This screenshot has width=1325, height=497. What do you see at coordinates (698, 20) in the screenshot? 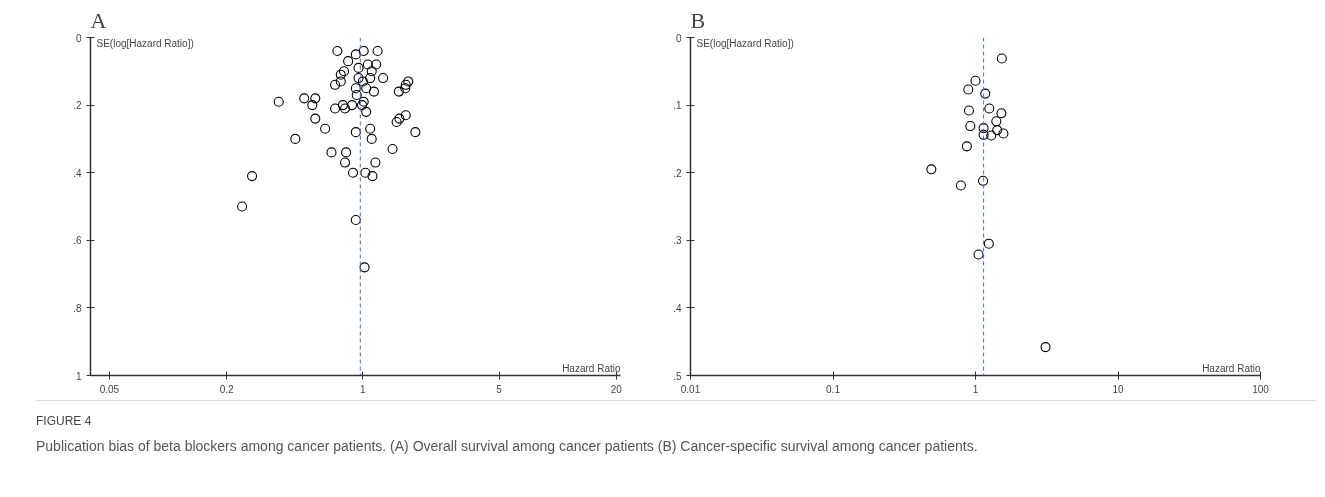
I see `chart-title: B` at bounding box center [698, 20].